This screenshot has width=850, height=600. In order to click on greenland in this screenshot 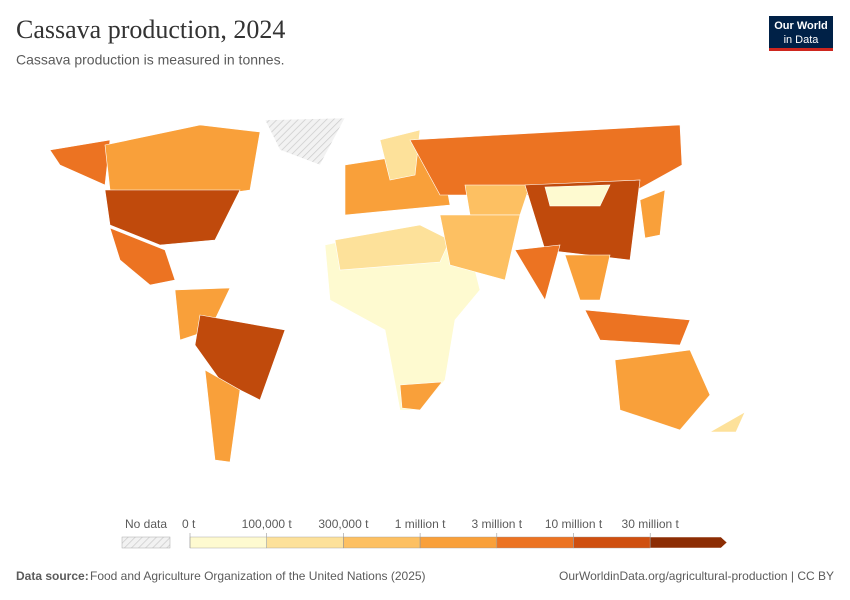, I will do `click(305, 141)`.